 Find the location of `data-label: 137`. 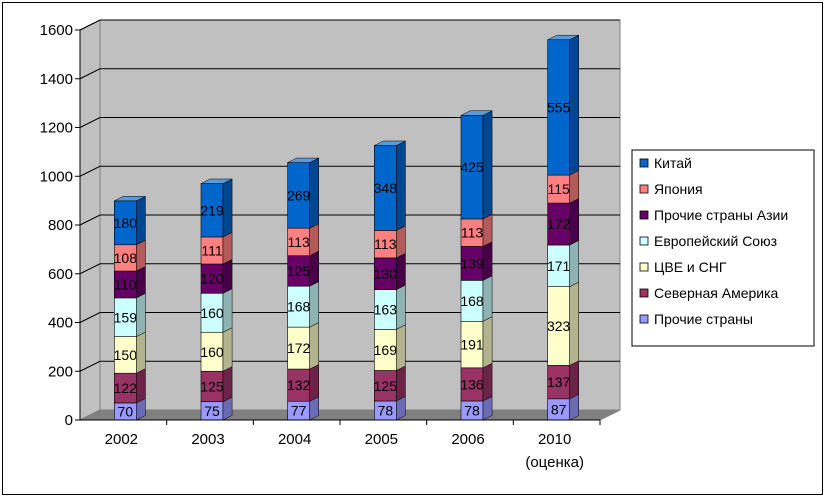

data-label: 137 is located at coordinates (559, 382).